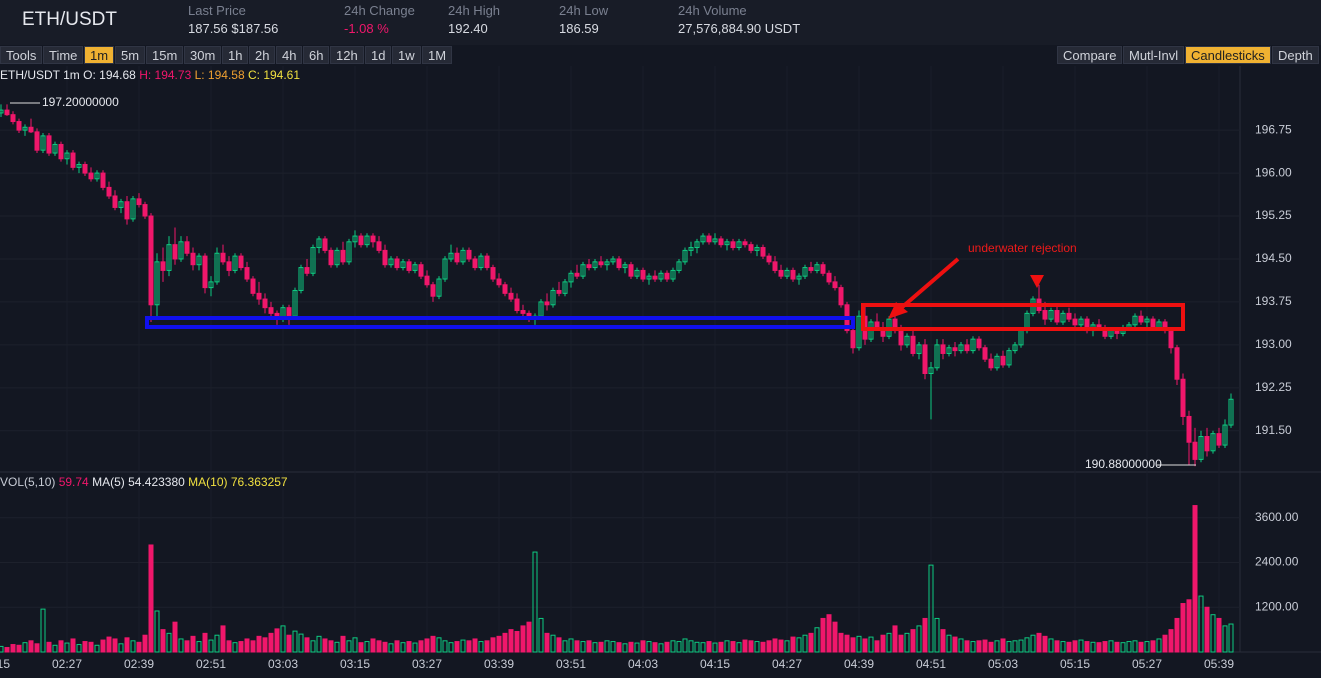 The height and width of the screenshot is (678, 1321). I want to click on stat-value: 187.56 $187.56, so click(233, 28).